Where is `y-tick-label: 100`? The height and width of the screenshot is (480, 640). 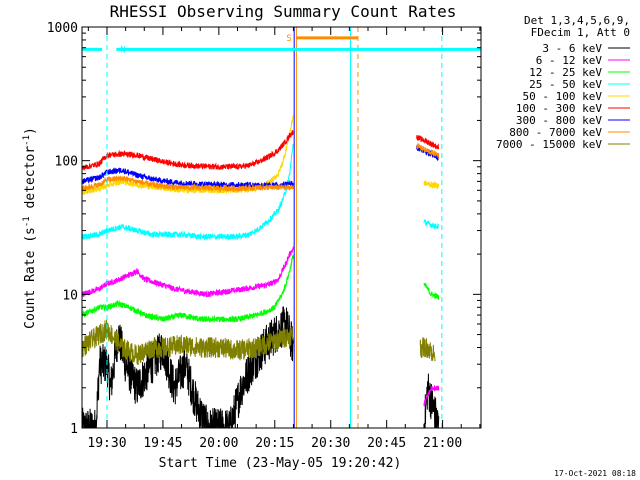
y-tick-label: 100 is located at coordinates (66, 162).